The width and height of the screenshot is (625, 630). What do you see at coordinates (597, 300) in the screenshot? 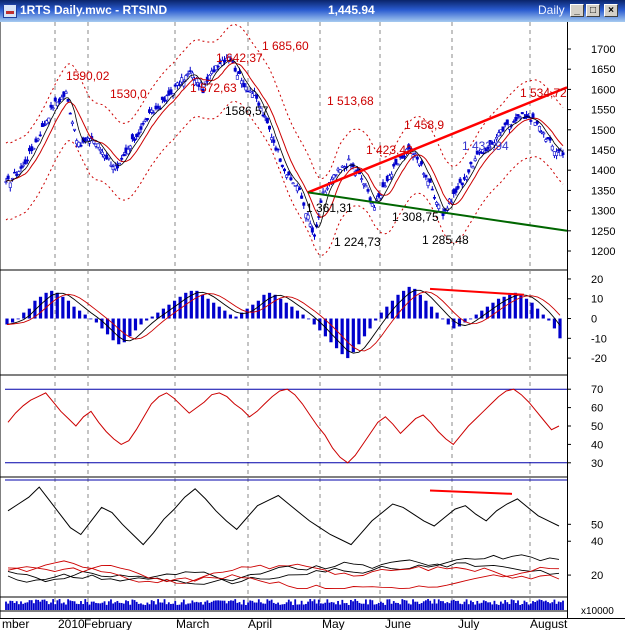
I see `y-tick-label: 10` at bounding box center [597, 300].